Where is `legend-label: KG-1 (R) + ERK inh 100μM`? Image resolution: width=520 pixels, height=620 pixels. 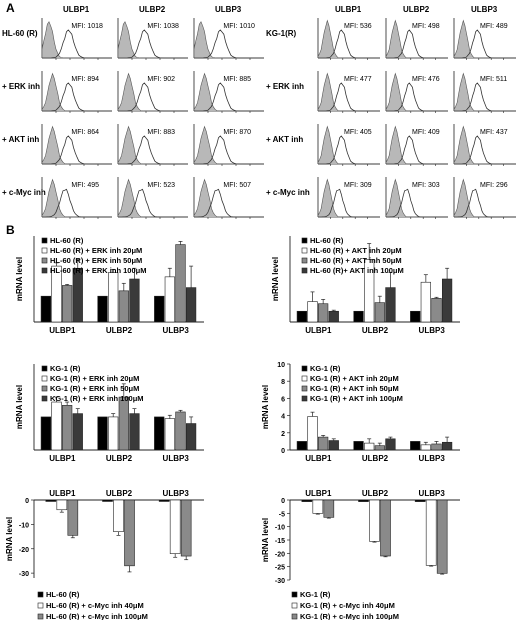
legend-label: KG-1 (R) + ERK inh 100μM is located at coordinates (97, 398).